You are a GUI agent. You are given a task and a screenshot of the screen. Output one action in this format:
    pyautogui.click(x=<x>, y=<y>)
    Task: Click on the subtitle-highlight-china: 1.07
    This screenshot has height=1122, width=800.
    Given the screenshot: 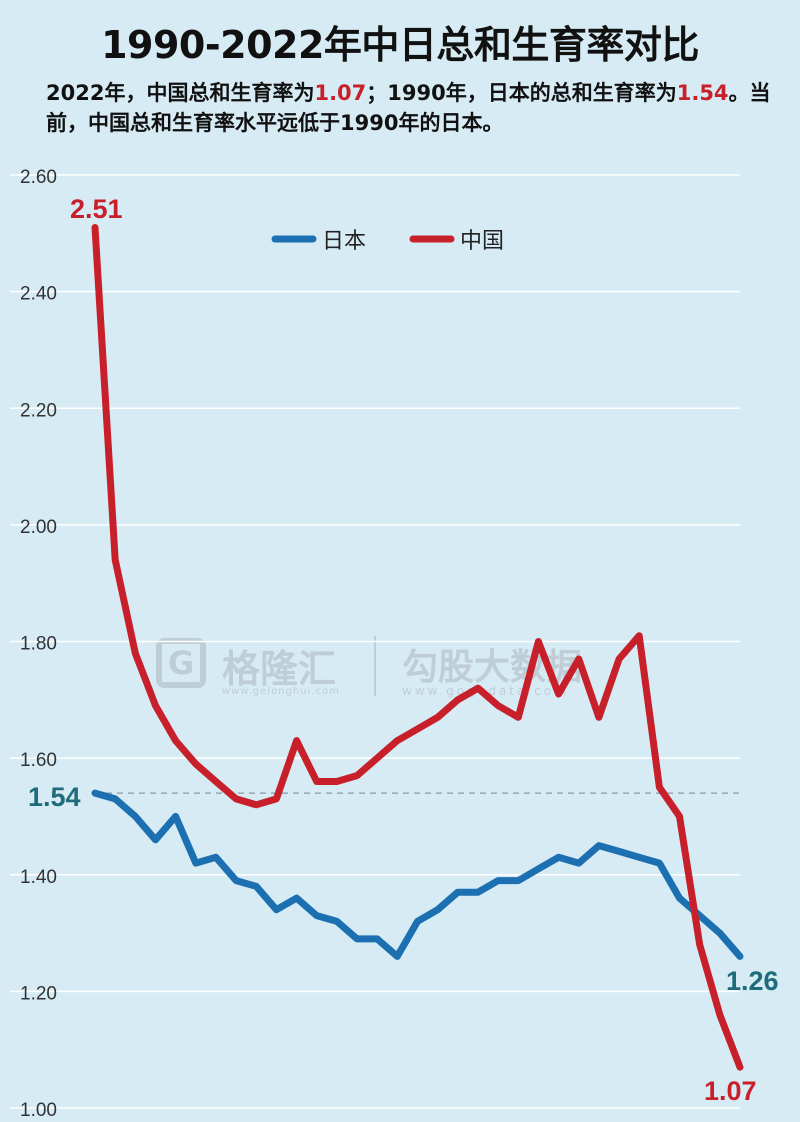 What is the action you would take?
    pyautogui.click(x=340, y=93)
    